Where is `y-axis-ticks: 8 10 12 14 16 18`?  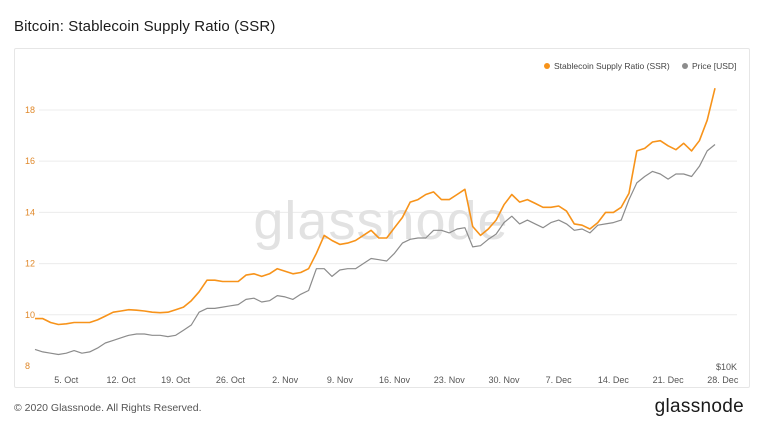 y-axis-ticks: 8 10 12 14 16 18 is located at coordinates (30, 238).